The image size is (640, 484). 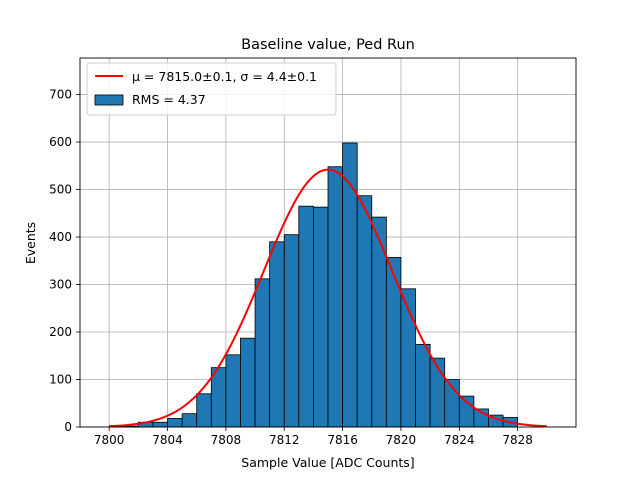 I want to click on x-tick-label: 7824, so click(x=459, y=440).